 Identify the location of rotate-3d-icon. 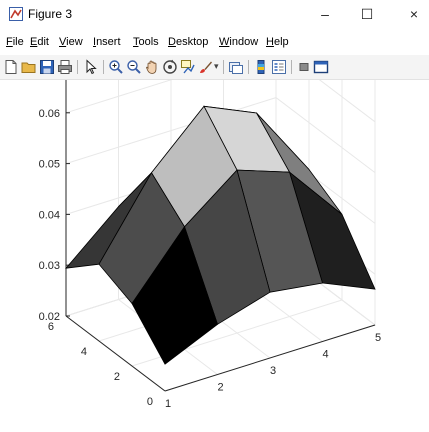
(170, 67).